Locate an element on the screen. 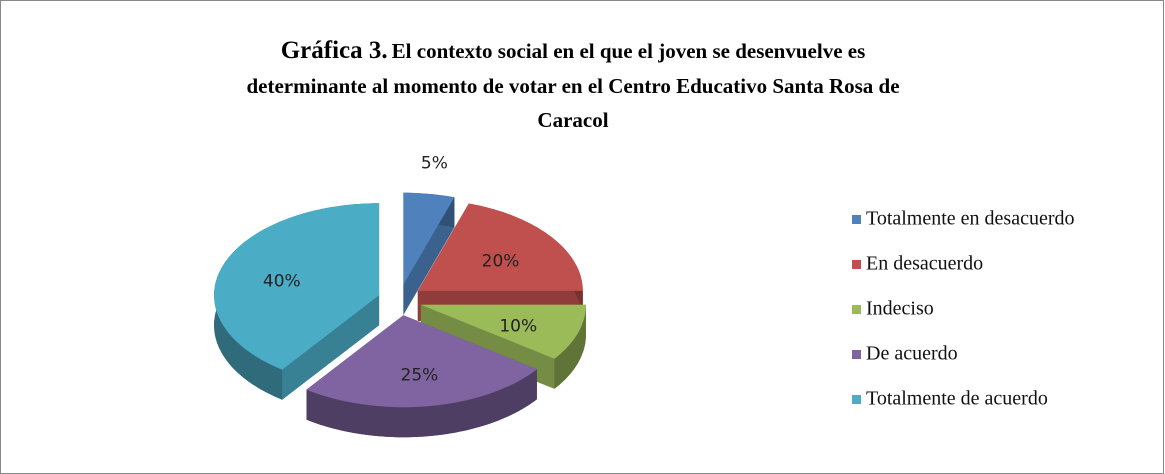 This screenshot has height=474, width=1165. legend-label: De acuerdo is located at coordinates (912, 354).